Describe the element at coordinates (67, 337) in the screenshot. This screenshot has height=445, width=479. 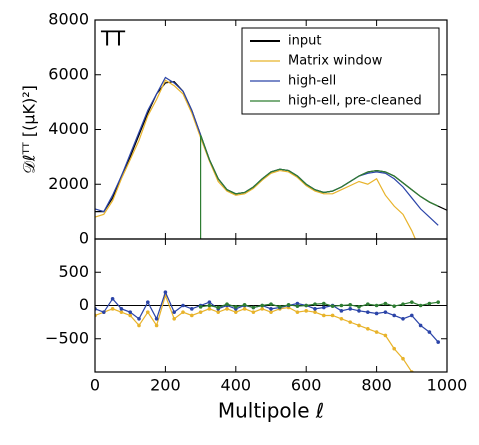
I see `y-tick-label: −500` at that location.